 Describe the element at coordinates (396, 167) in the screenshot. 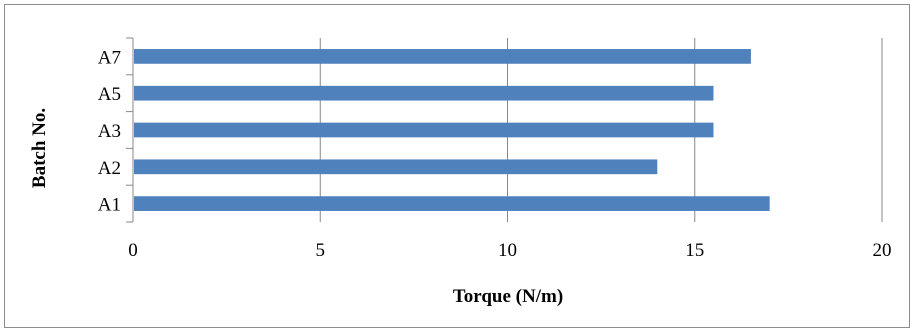

I see `bar-A2` at that location.